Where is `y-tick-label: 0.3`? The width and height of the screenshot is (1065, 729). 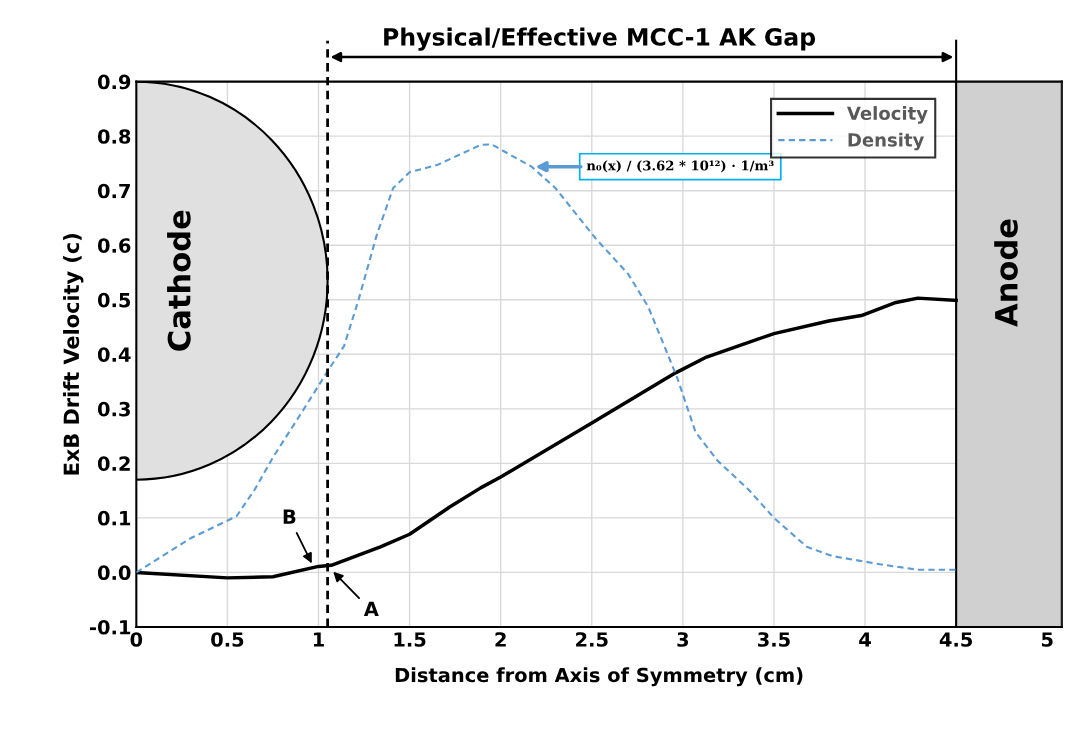 y-tick-label: 0.3 is located at coordinates (113, 409).